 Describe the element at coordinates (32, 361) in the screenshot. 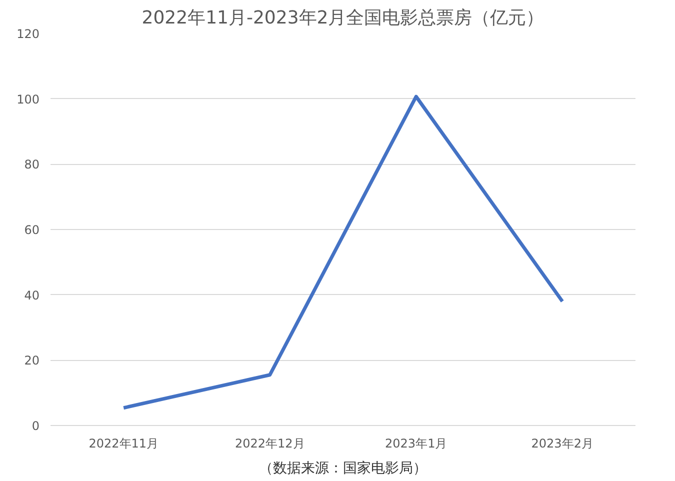

I see `y-tick-label: 20` at that location.